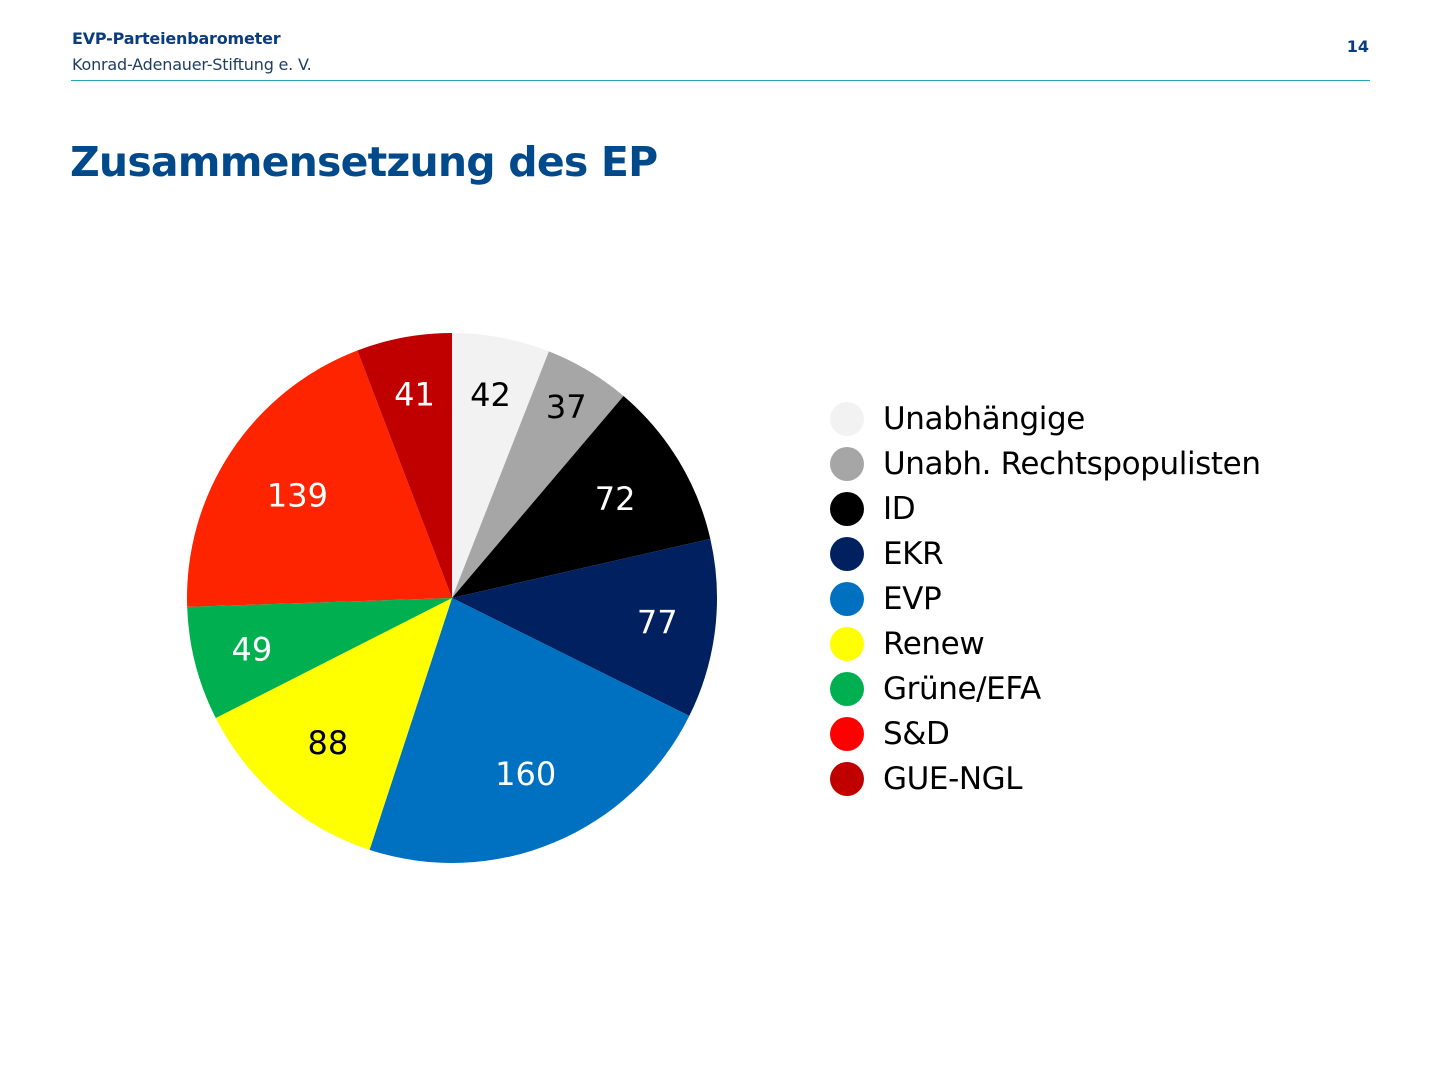  Describe the element at coordinates (657, 622) in the screenshot. I see `pie-data-label: 77` at that location.